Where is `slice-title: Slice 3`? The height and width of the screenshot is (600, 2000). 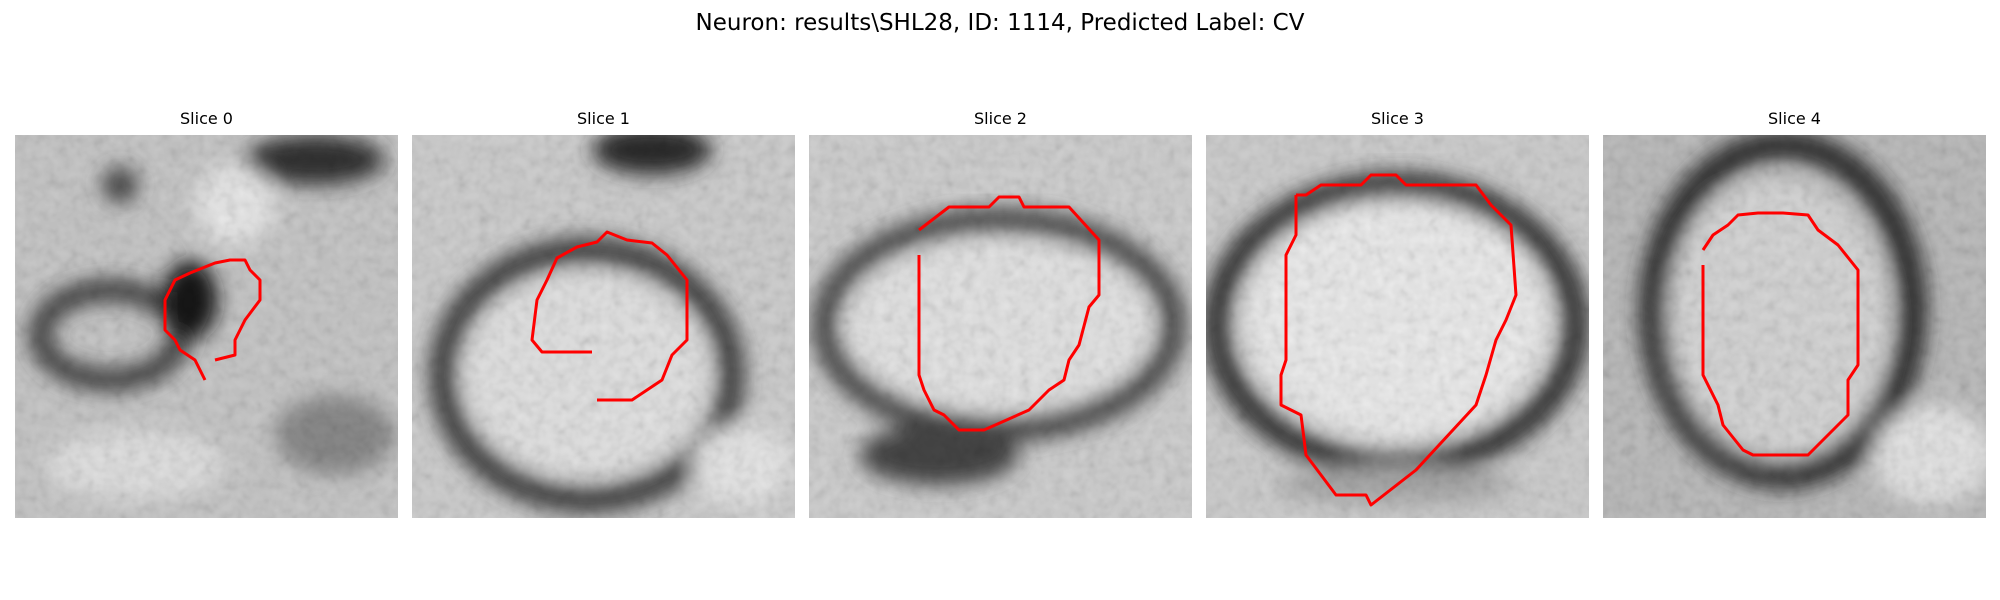 slice-title: Slice 3 is located at coordinates (1397, 118).